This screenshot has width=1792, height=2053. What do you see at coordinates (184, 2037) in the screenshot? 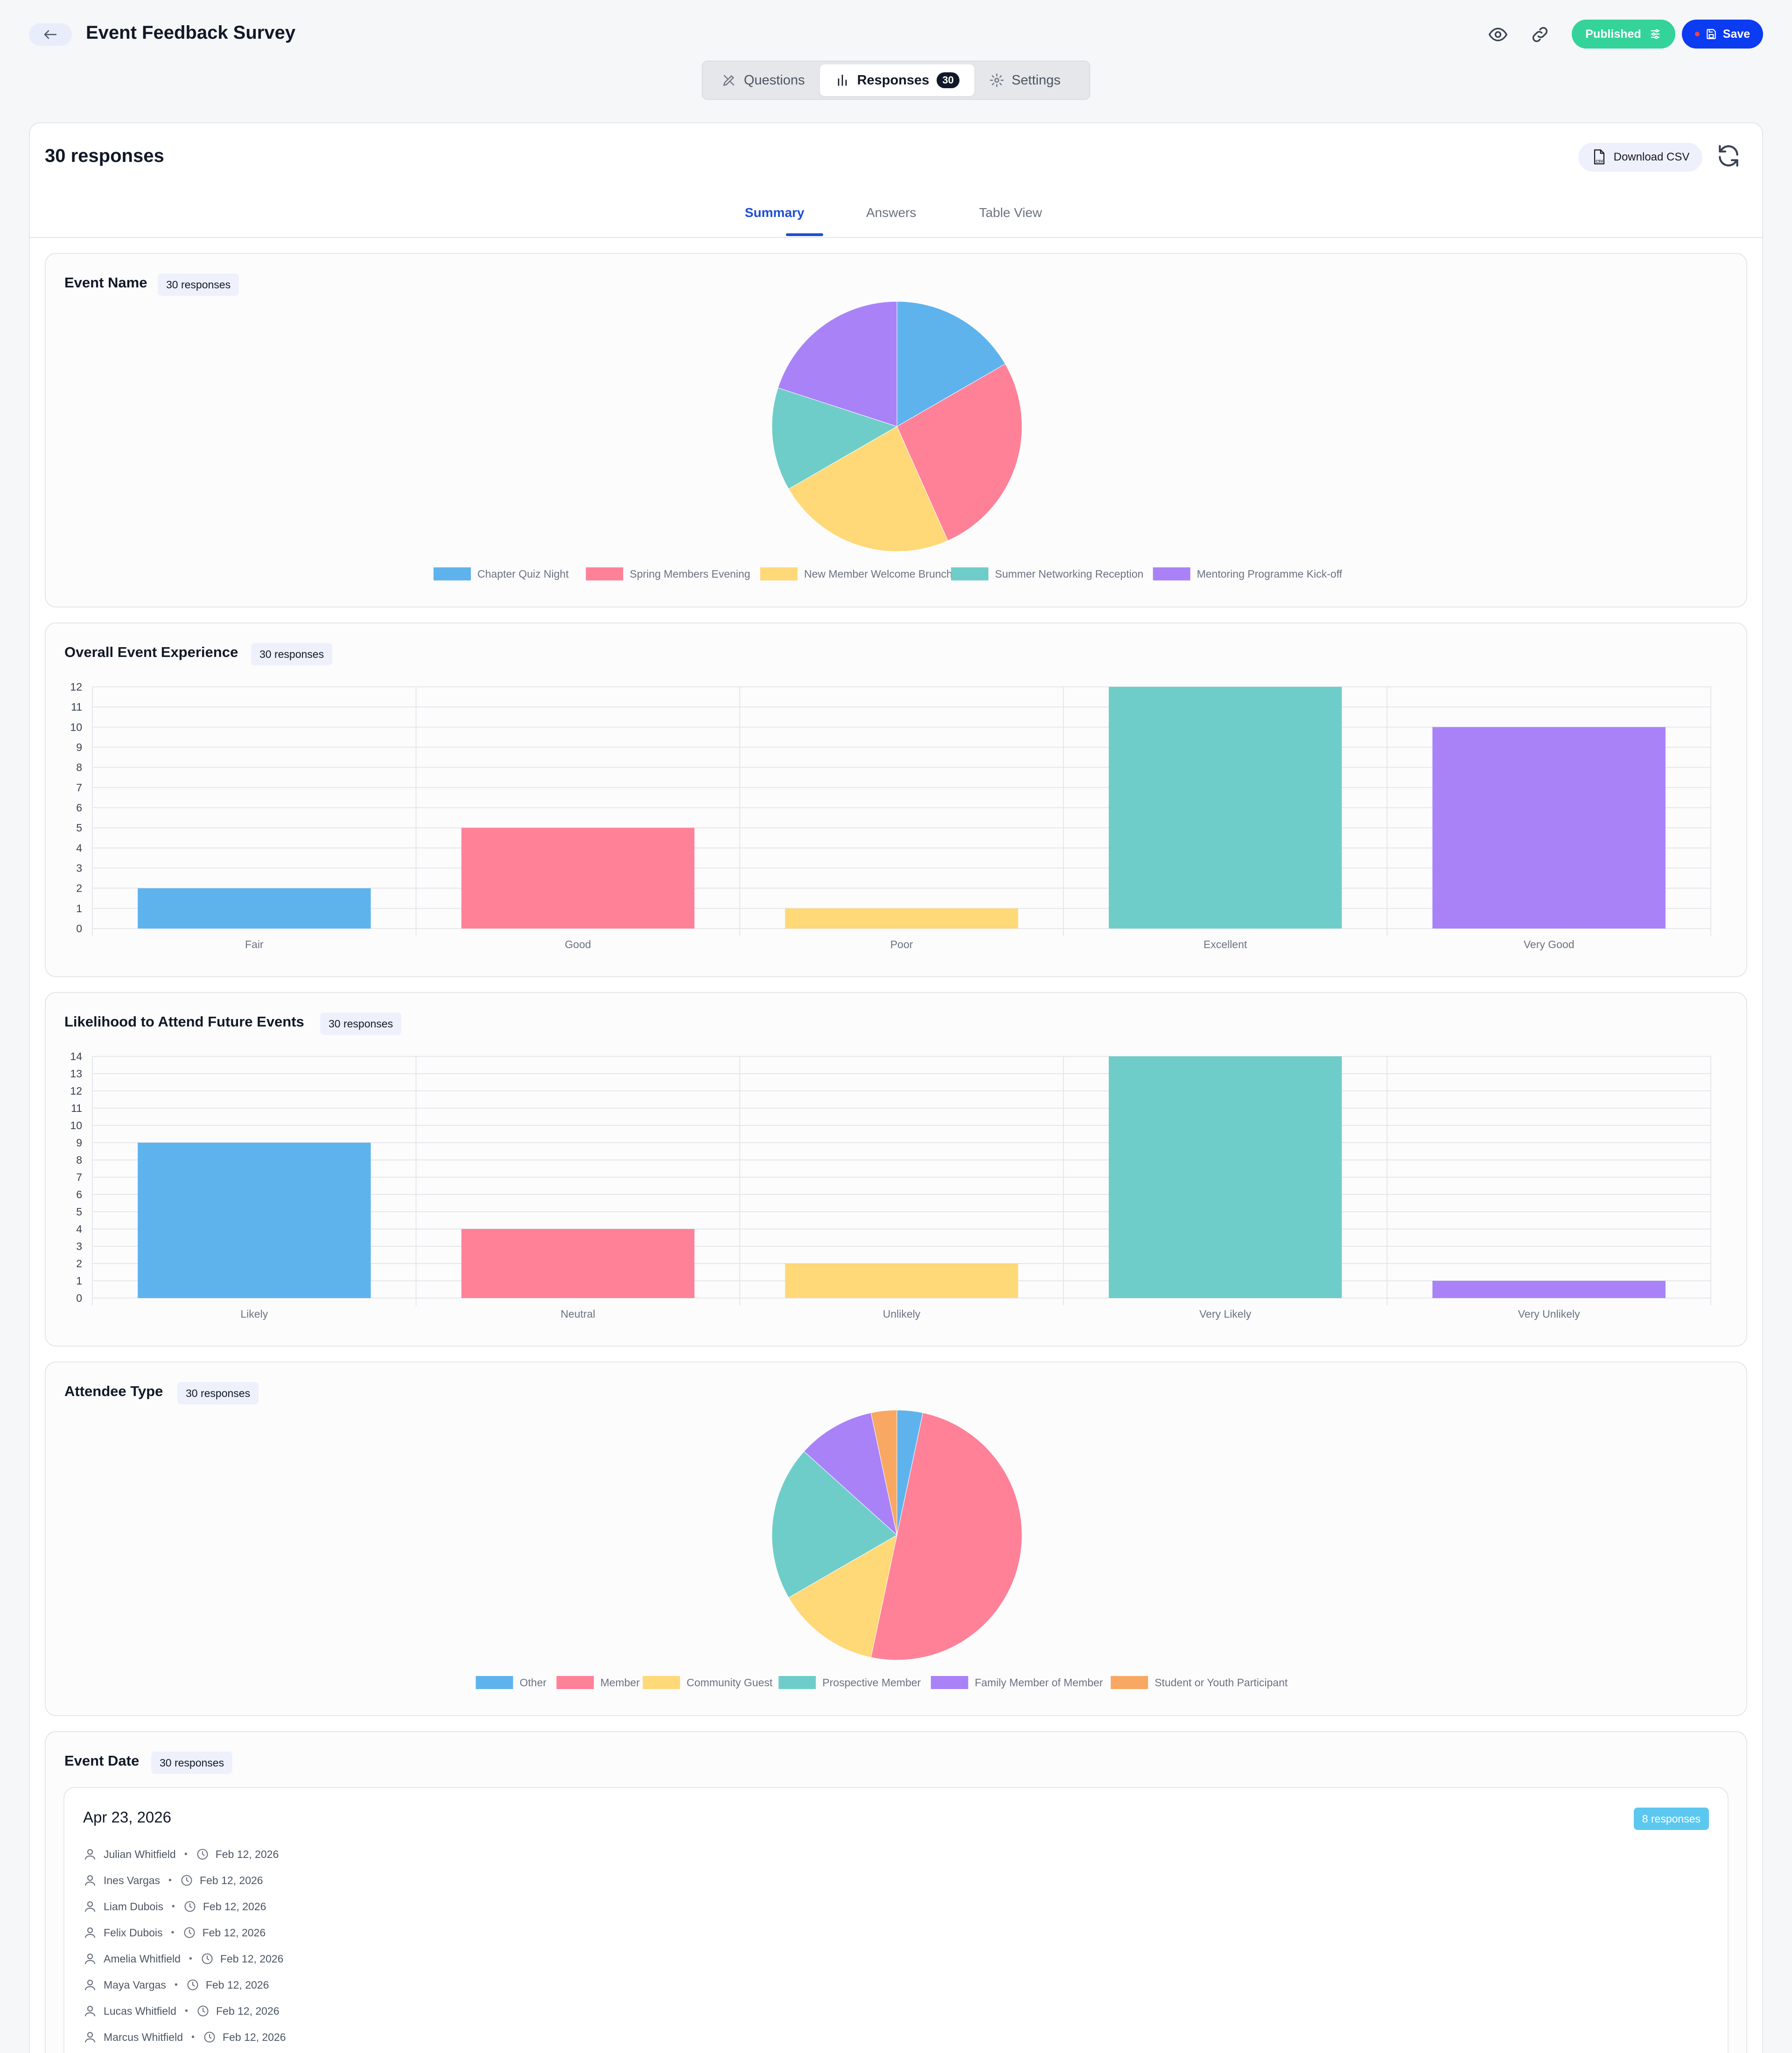
I see `response-row: Marcus Whitfield • Feb 12, 2026` at bounding box center [184, 2037].